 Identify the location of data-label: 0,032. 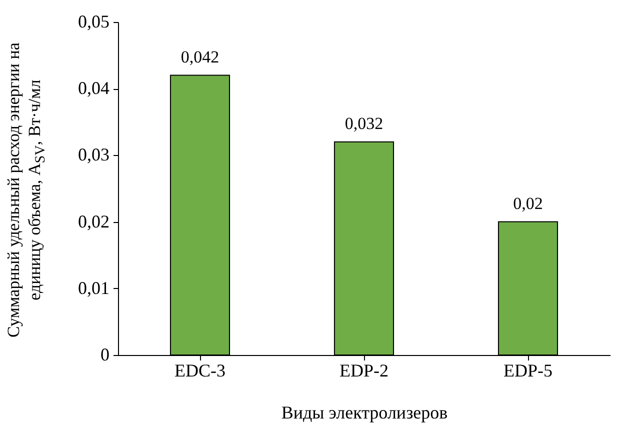
(364, 123).